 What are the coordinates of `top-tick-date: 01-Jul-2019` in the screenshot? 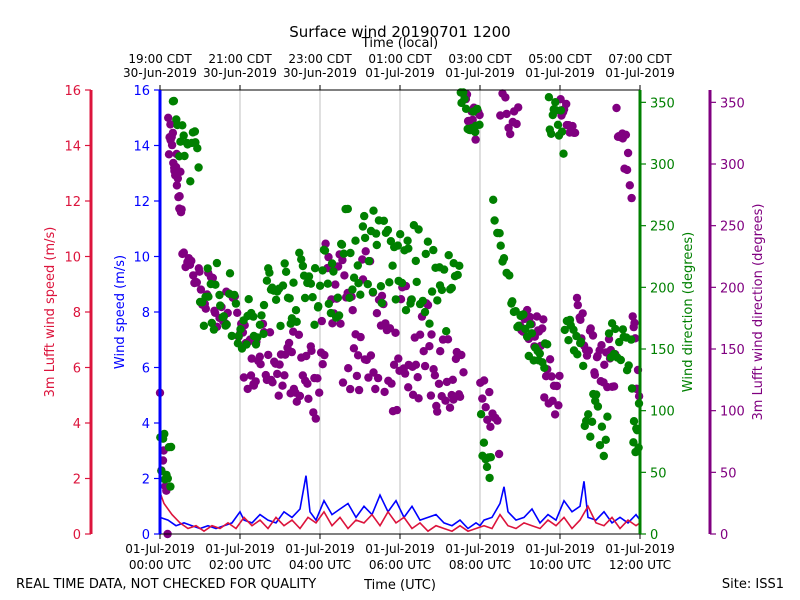 It's located at (400, 73).